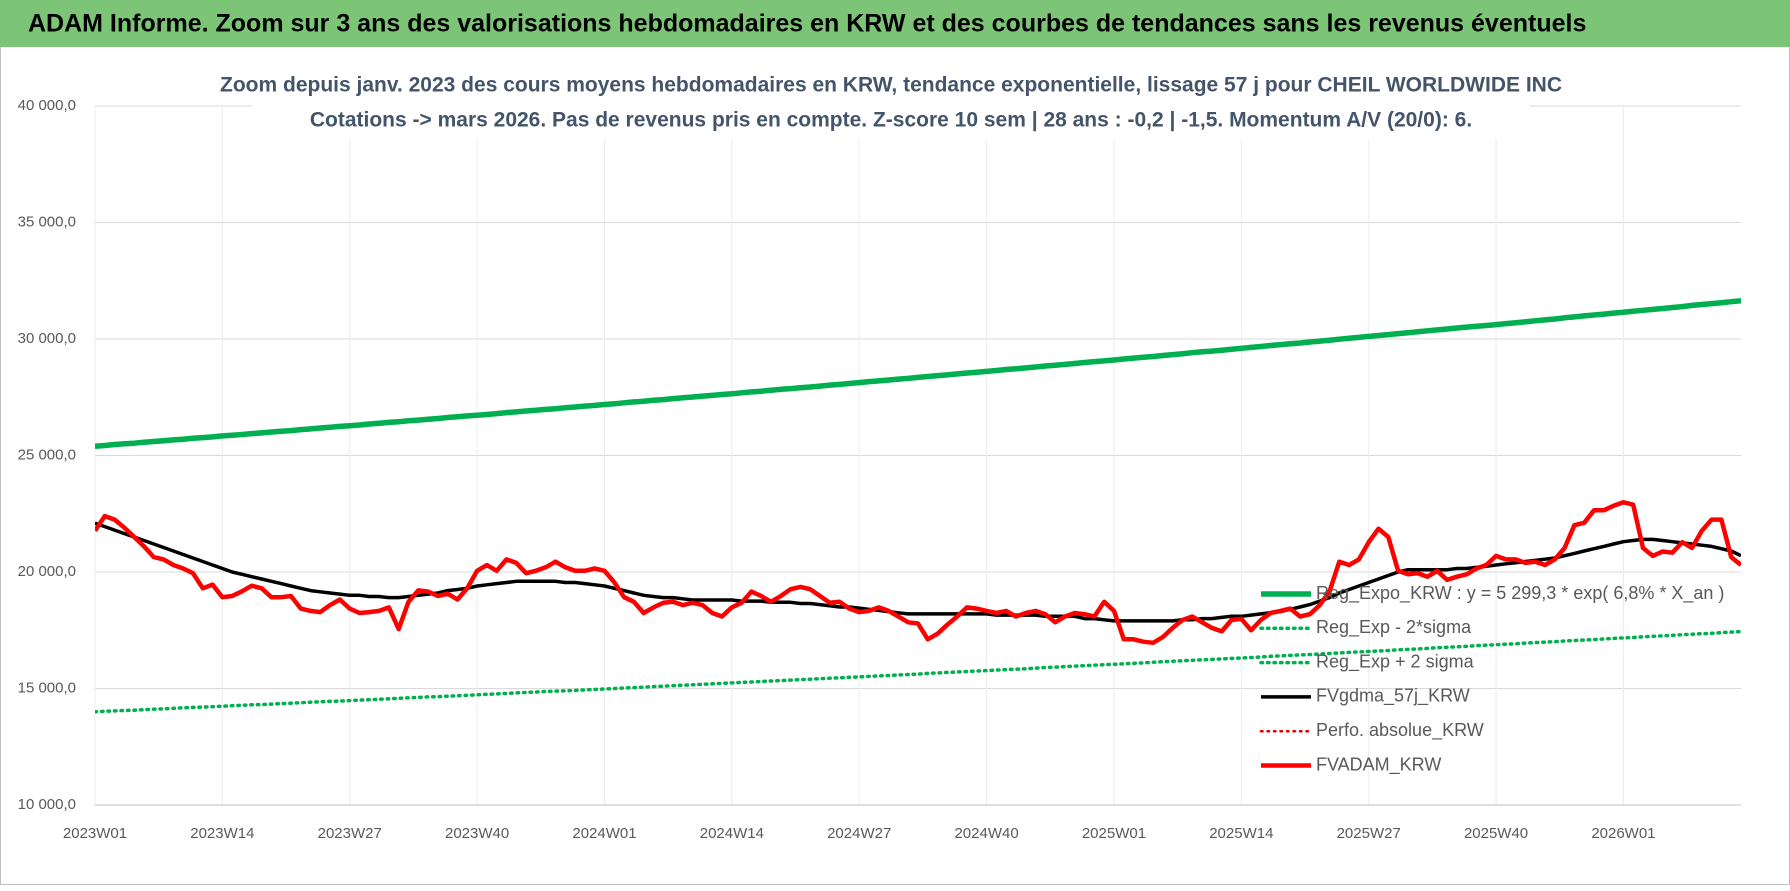  I want to click on y-tick-label: 10 000,0, so click(47, 804).